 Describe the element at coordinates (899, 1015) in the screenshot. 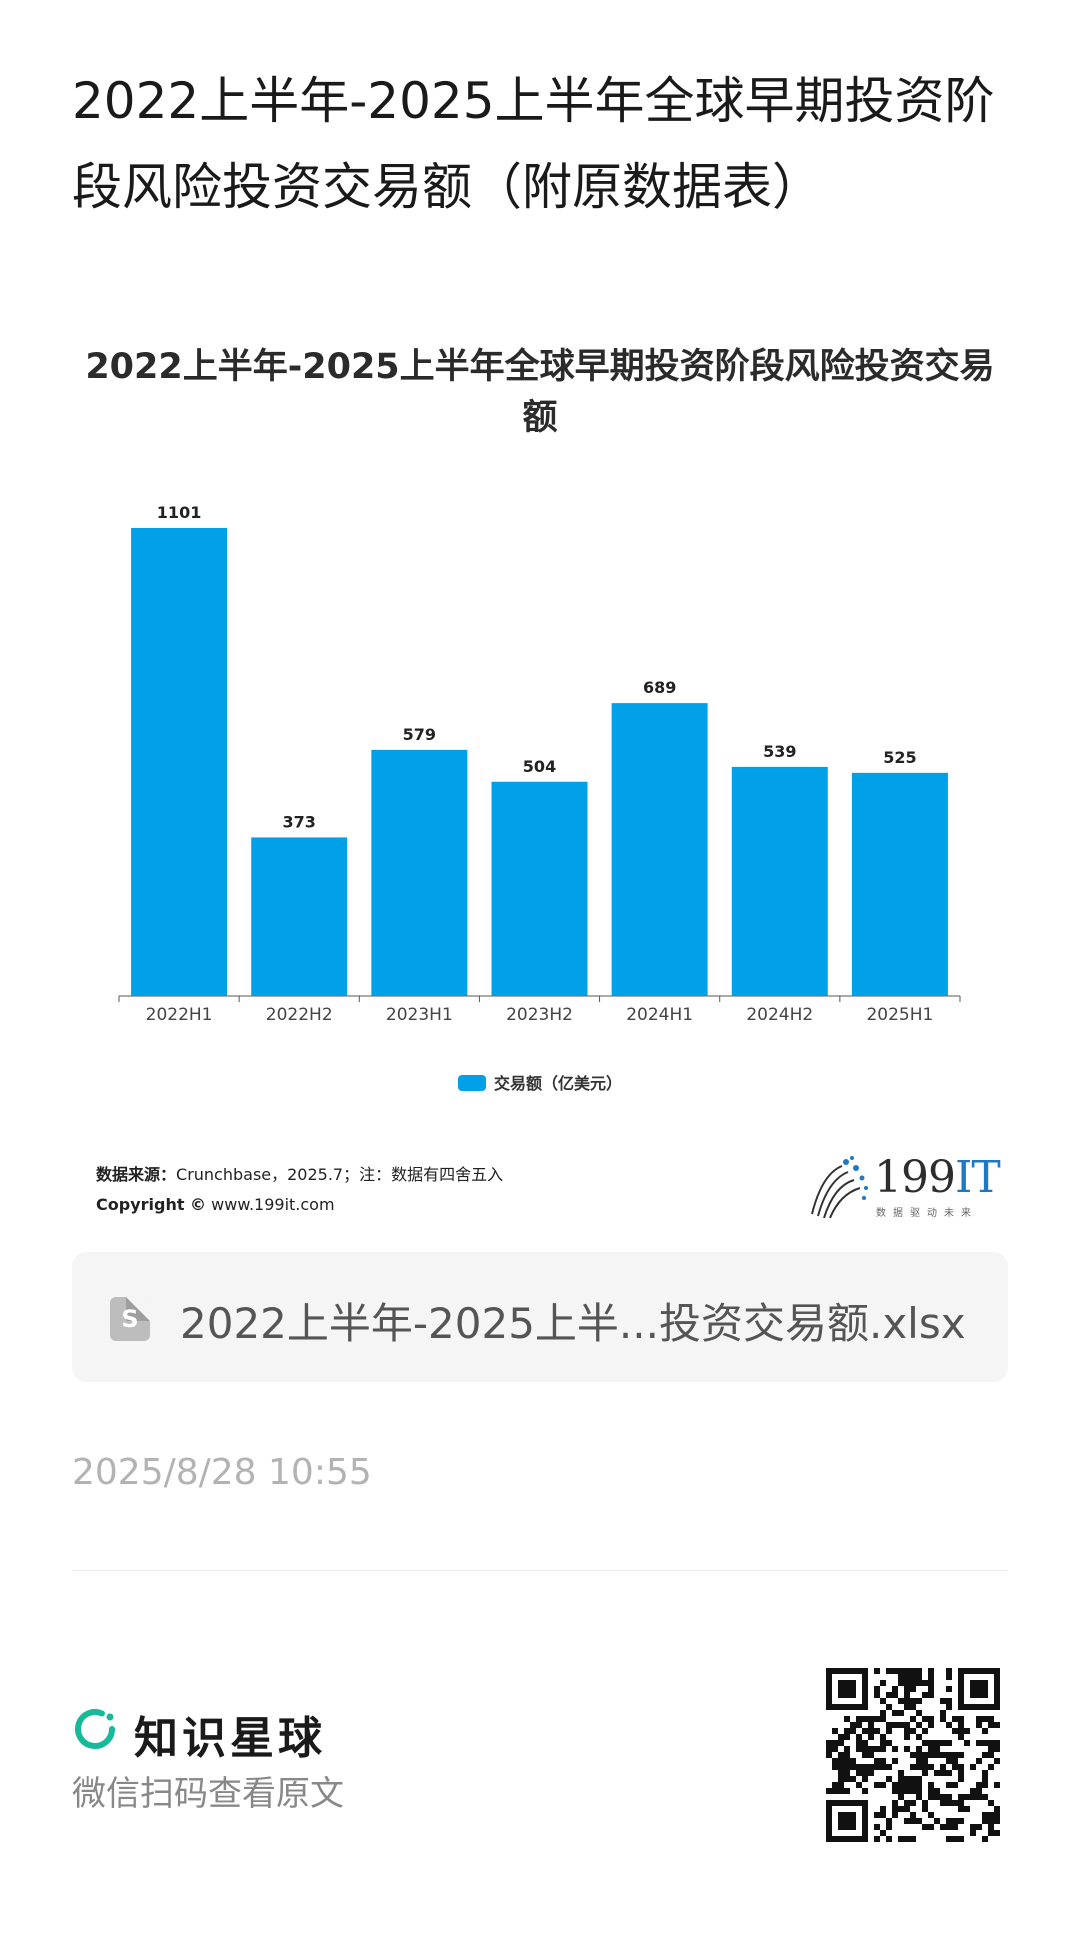

I see `x-tick-label: 2025H1` at that location.